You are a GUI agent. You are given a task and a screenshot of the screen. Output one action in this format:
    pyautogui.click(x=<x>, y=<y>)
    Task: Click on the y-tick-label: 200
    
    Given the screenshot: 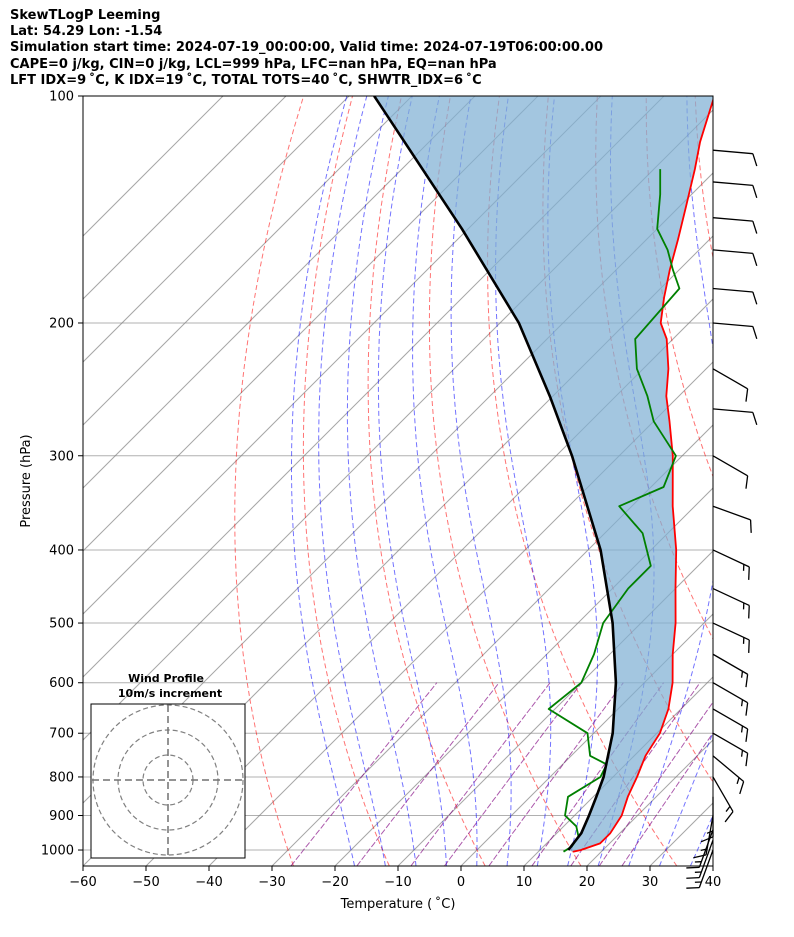 What is the action you would take?
    pyautogui.click(x=61, y=323)
    